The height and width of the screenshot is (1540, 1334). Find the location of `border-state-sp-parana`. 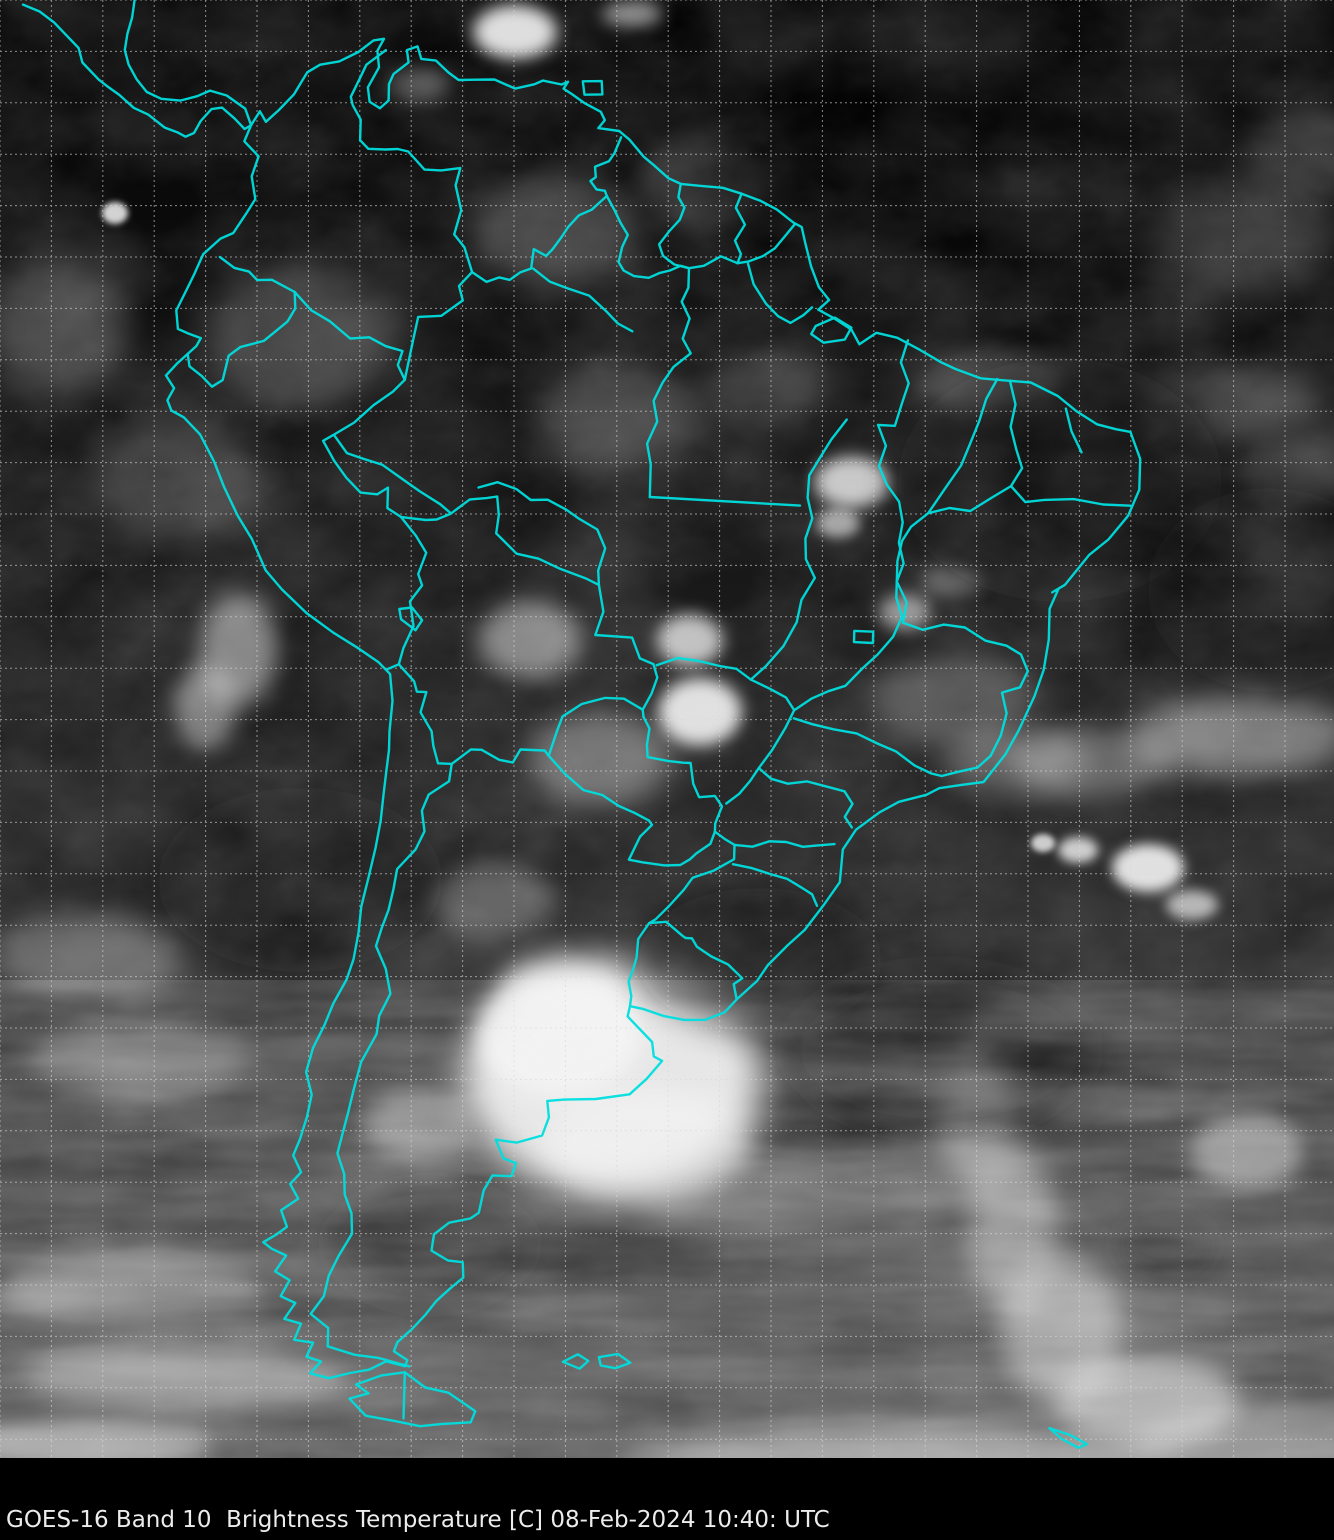

border-state-sp-parana is located at coordinates (805, 797).